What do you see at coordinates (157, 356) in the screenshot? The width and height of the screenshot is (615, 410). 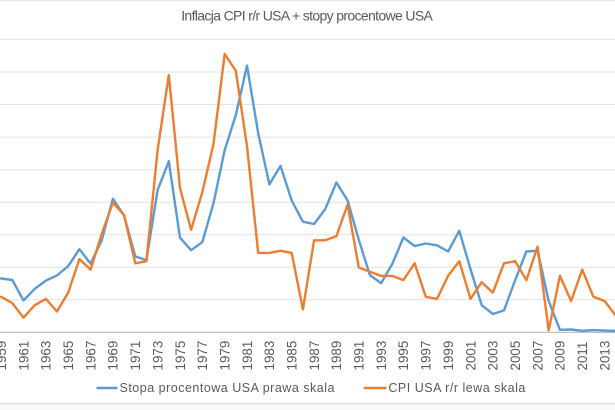 I see `svg-text: 1973` at bounding box center [157, 356].